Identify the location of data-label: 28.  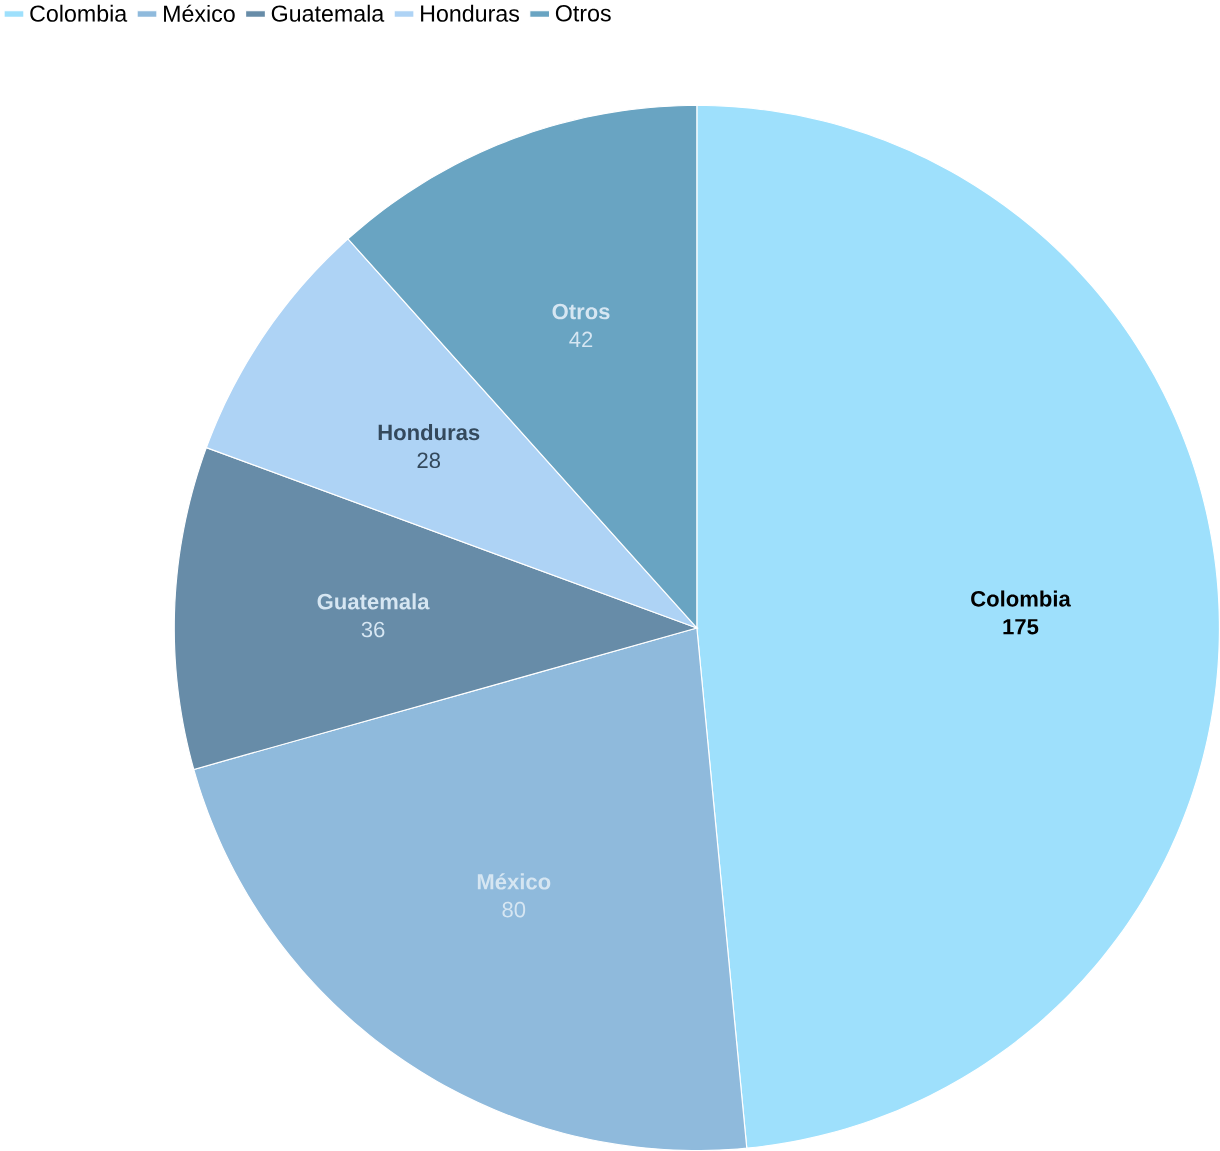
(429, 460).